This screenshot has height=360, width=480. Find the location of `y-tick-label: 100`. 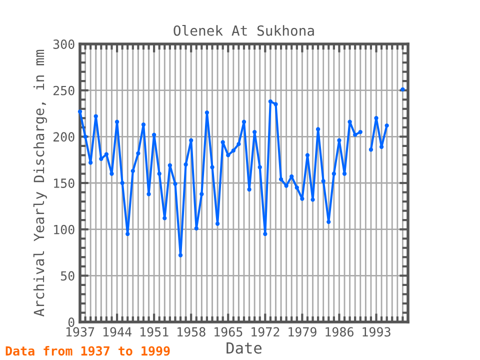

y-tick-label: 100 is located at coordinates (64, 229).